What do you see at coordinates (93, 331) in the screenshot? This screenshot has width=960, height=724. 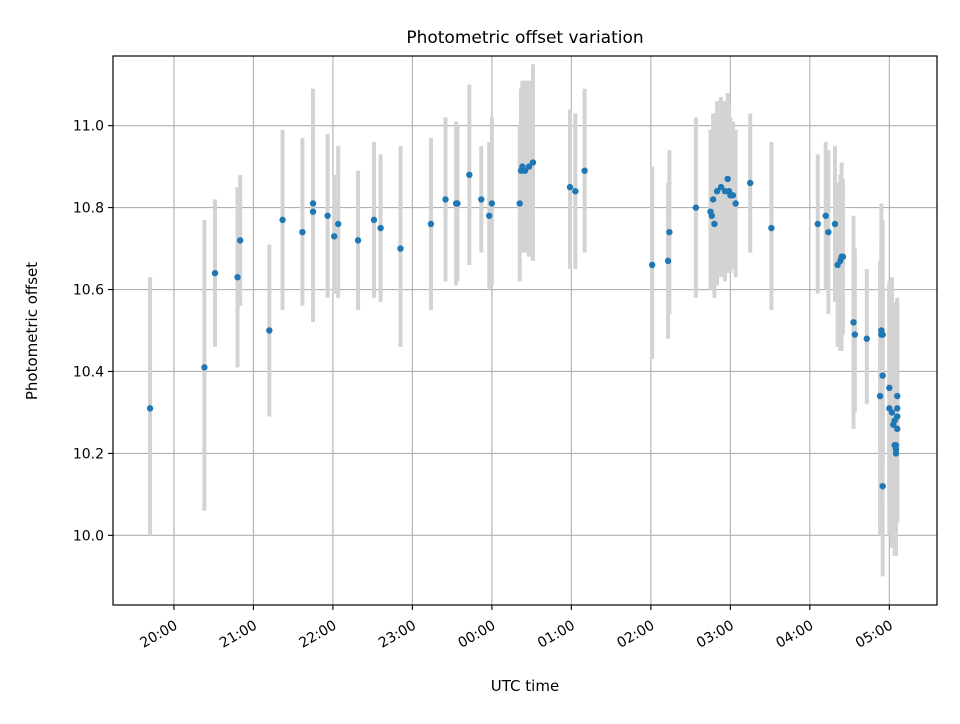 I see `y-axis-ticks: 10.0 10.2 10.4 10.6 10.8 11.0` at bounding box center [93, 331].